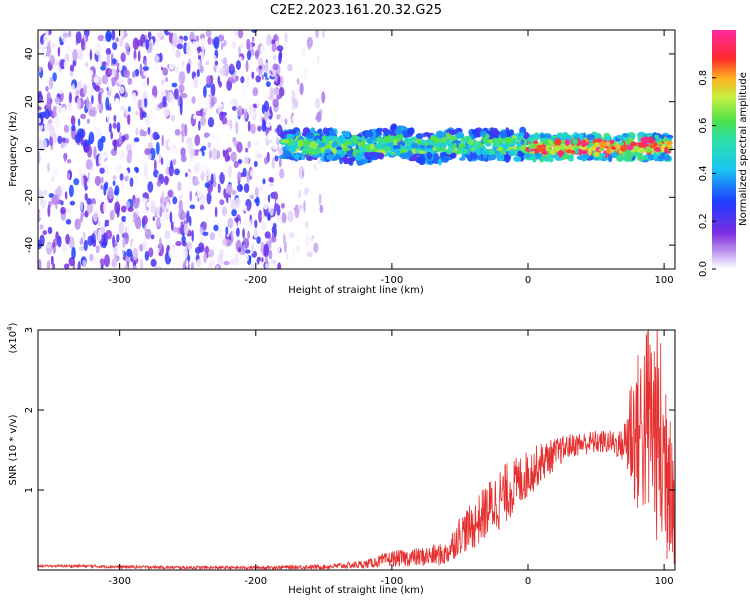 This screenshot has width=750, height=600. Describe the element at coordinates (29, 54) in the screenshot. I see `y-tick-label: 40` at that location.